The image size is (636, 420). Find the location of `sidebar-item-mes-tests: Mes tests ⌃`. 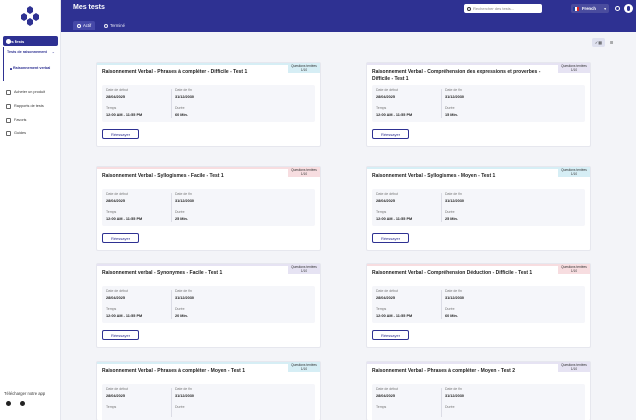

sidebar-item-mes-tests: Mes tests ⌃ is located at coordinates (30, 41).